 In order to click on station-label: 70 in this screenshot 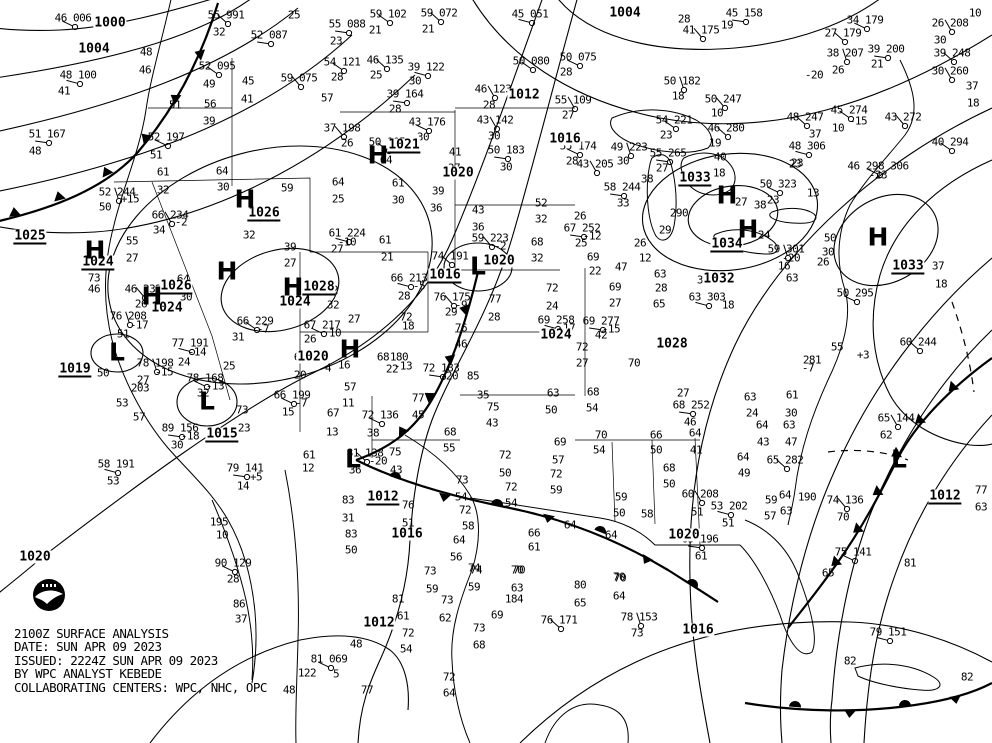, I will do `click(843, 517)`.